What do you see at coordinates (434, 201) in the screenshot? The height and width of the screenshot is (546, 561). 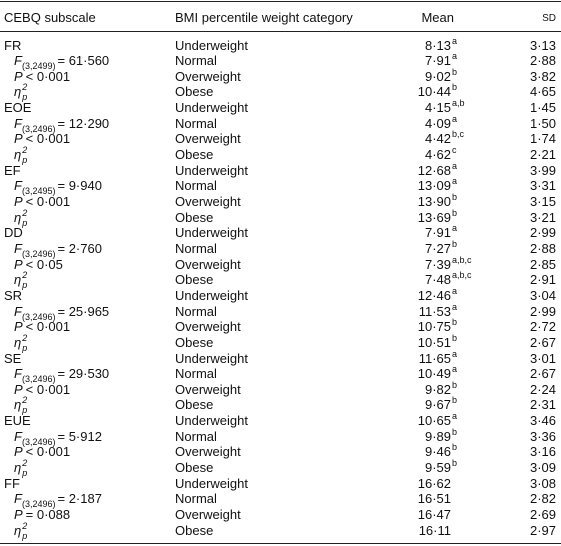 I see `mean: 13·90` at bounding box center [434, 201].